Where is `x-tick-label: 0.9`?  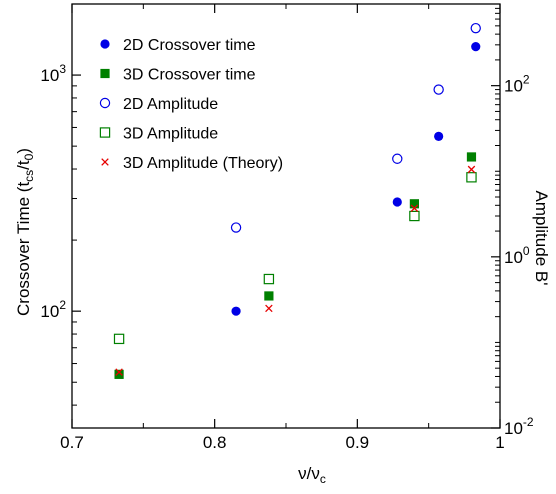
x-tick-label: 0.9 is located at coordinates (358, 442).